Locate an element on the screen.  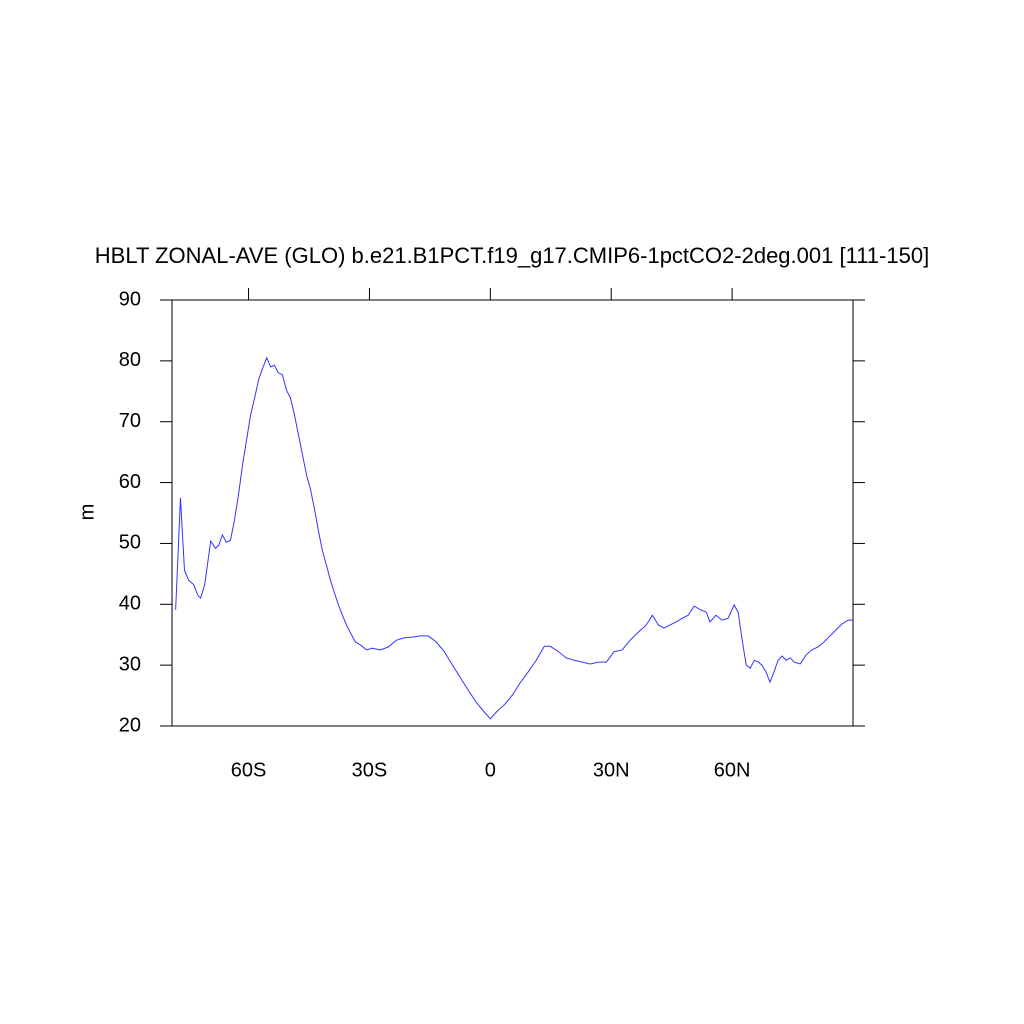
y-tick-label: 20 is located at coordinates (130, 725).